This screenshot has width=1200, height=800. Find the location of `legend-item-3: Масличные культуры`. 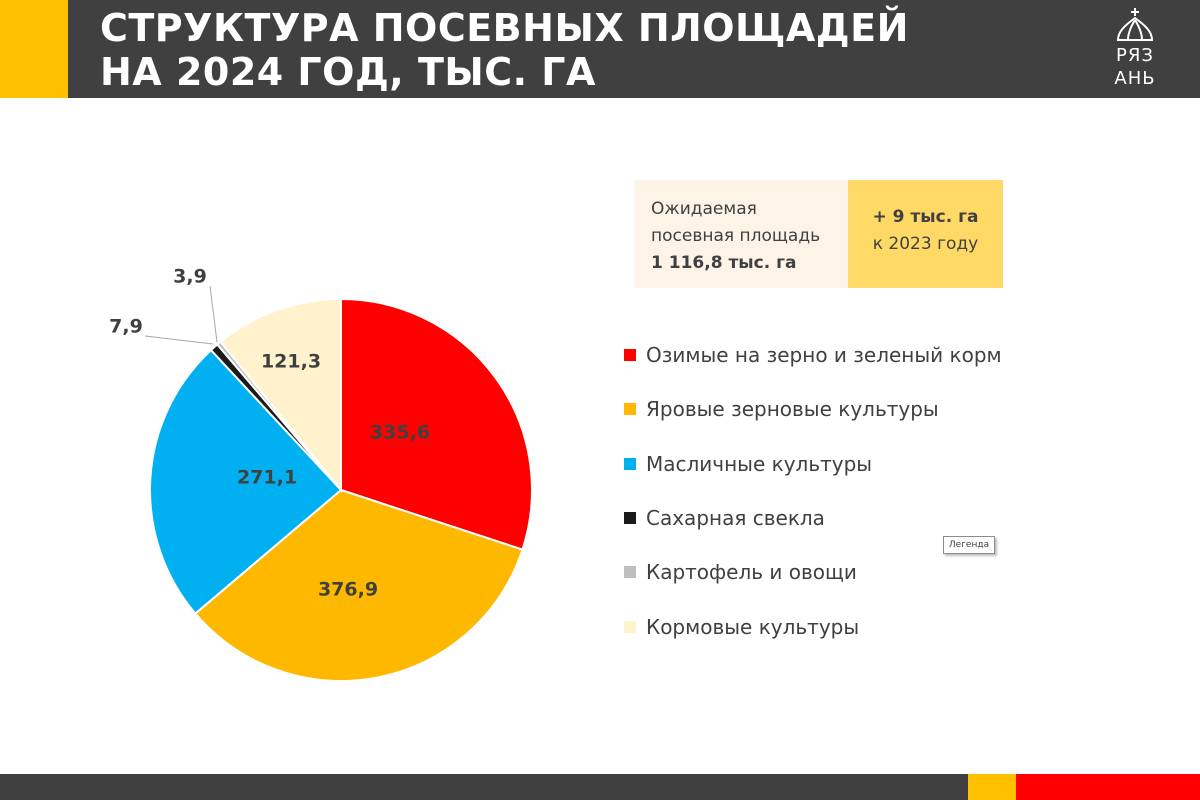

legend-item-3: Масличные культуры is located at coordinates (834, 464).